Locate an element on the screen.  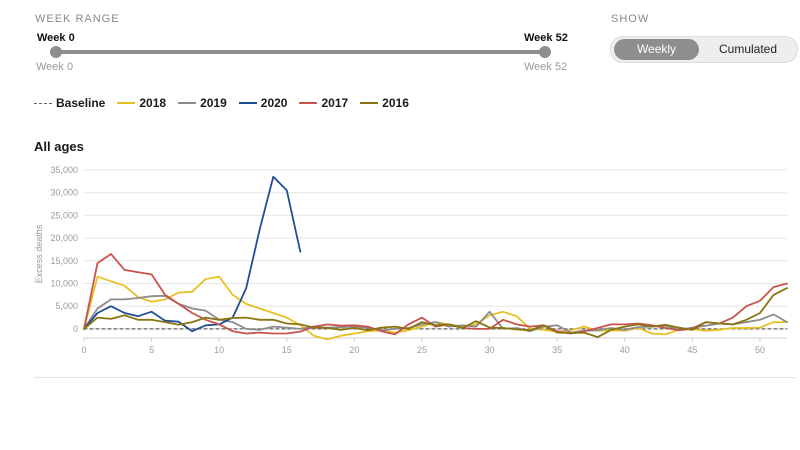
series-line-2016 is located at coordinates (435, 313).